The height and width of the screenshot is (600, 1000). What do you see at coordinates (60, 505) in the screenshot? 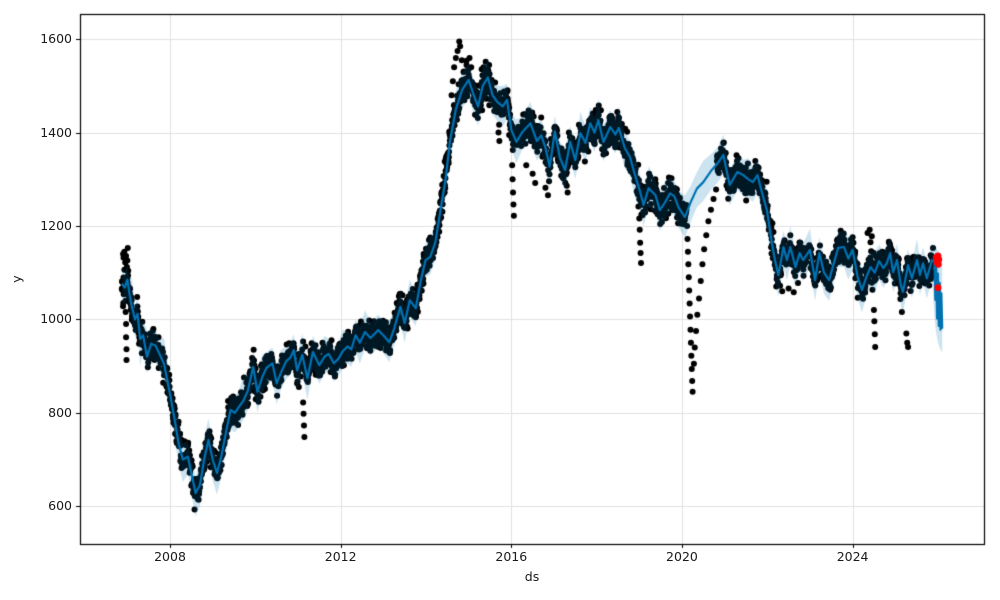
I see `y-tick-label: 600` at bounding box center [60, 505].